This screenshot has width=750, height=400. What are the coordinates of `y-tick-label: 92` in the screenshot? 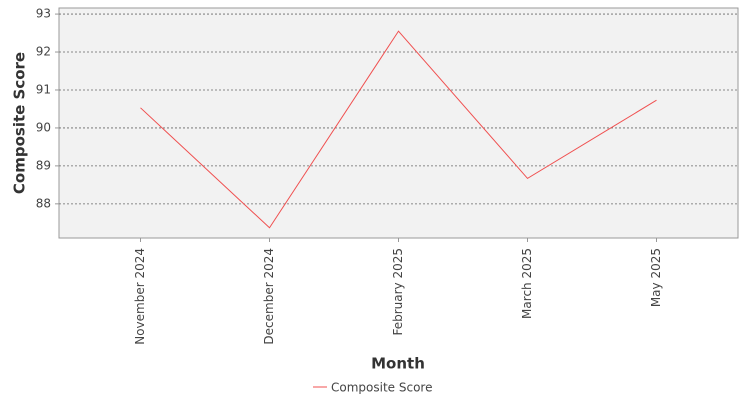 It's located at (43, 52).